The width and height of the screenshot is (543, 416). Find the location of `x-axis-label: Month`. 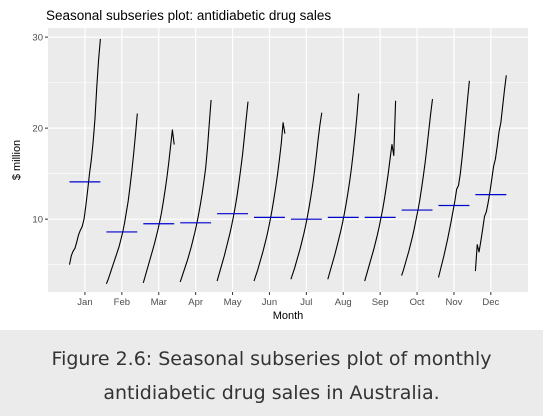

x-axis-label: Month is located at coordinates (288, 316).